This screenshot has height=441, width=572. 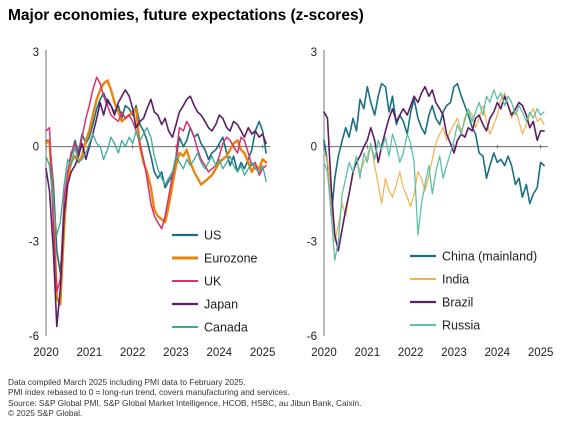 I want to click on series-line-canada, so click(x=156, y=181).